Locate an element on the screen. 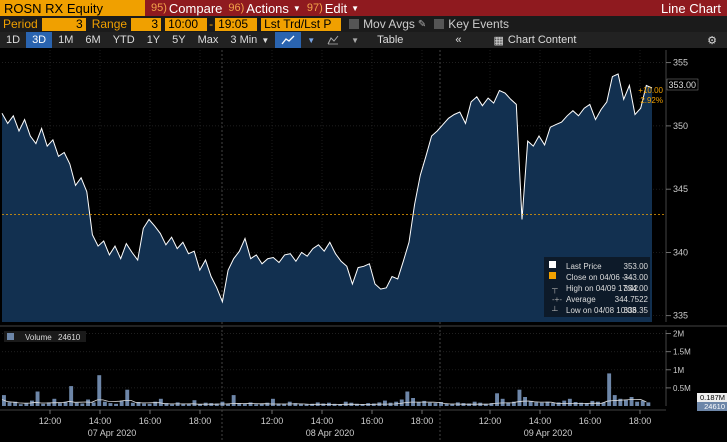 This screenshot has height=442, width=727. end-time-input: 19:05 is located at coordinates (236, 24).